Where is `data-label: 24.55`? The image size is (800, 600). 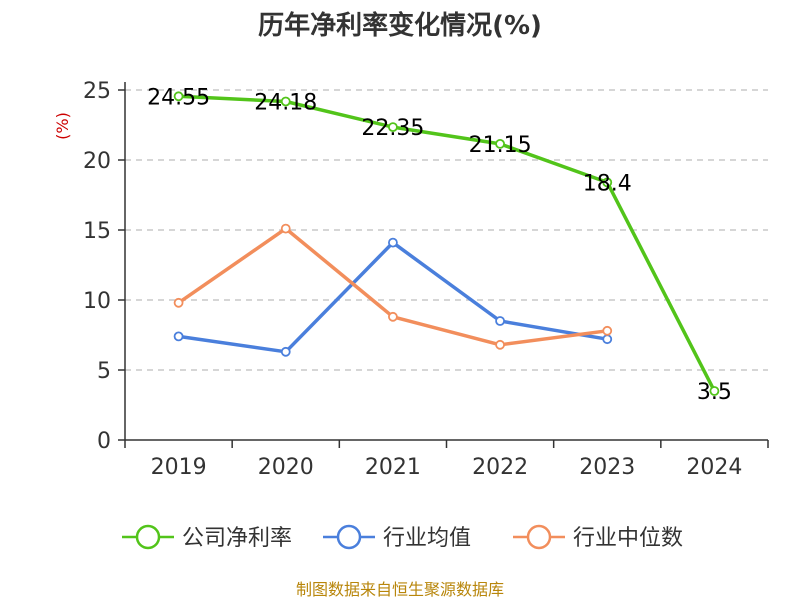 data-label: 24.55 is located at coordinates (178, 97).